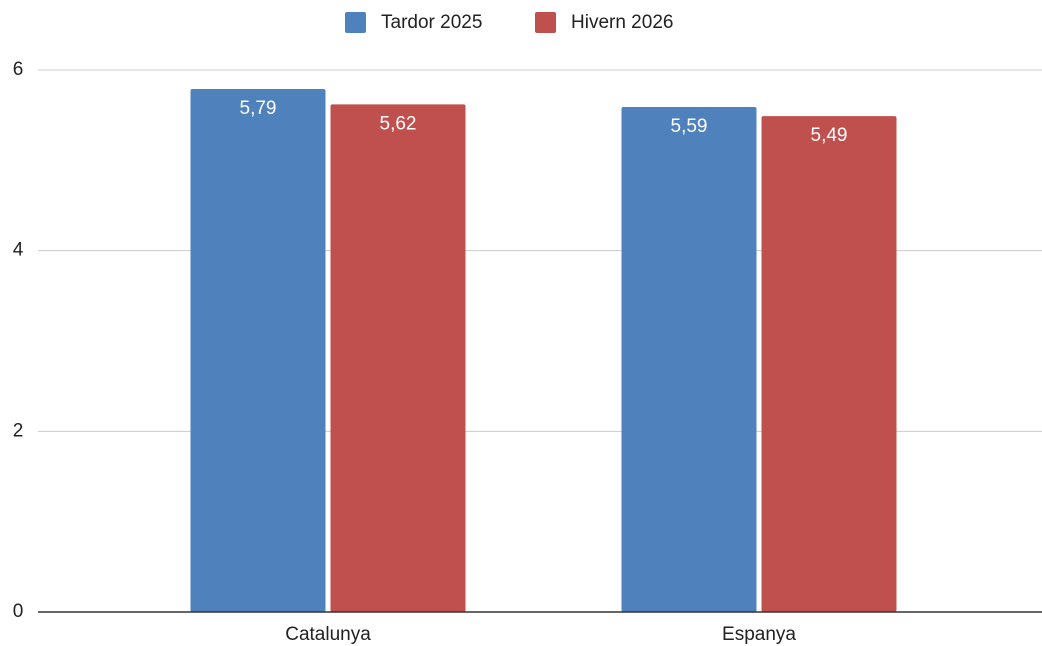 This screenshot has height=646, width=1042. Describe the element at coordinates (689, 126) in the screenshot. I see `value-label: 5,59` at that location.